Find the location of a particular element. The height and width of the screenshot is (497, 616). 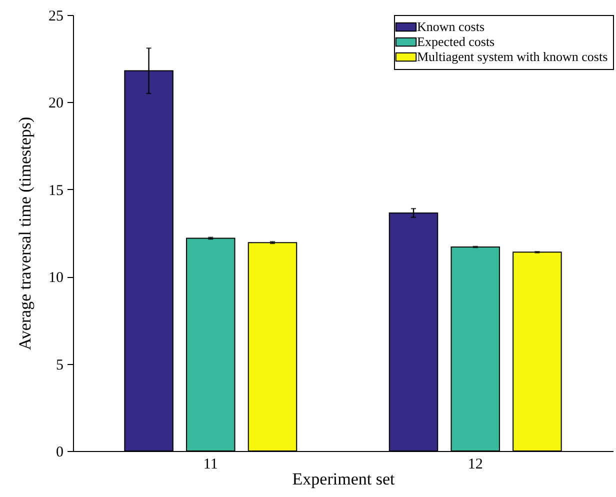

x-tick-label: 12 is located at coordinates (475, 464).